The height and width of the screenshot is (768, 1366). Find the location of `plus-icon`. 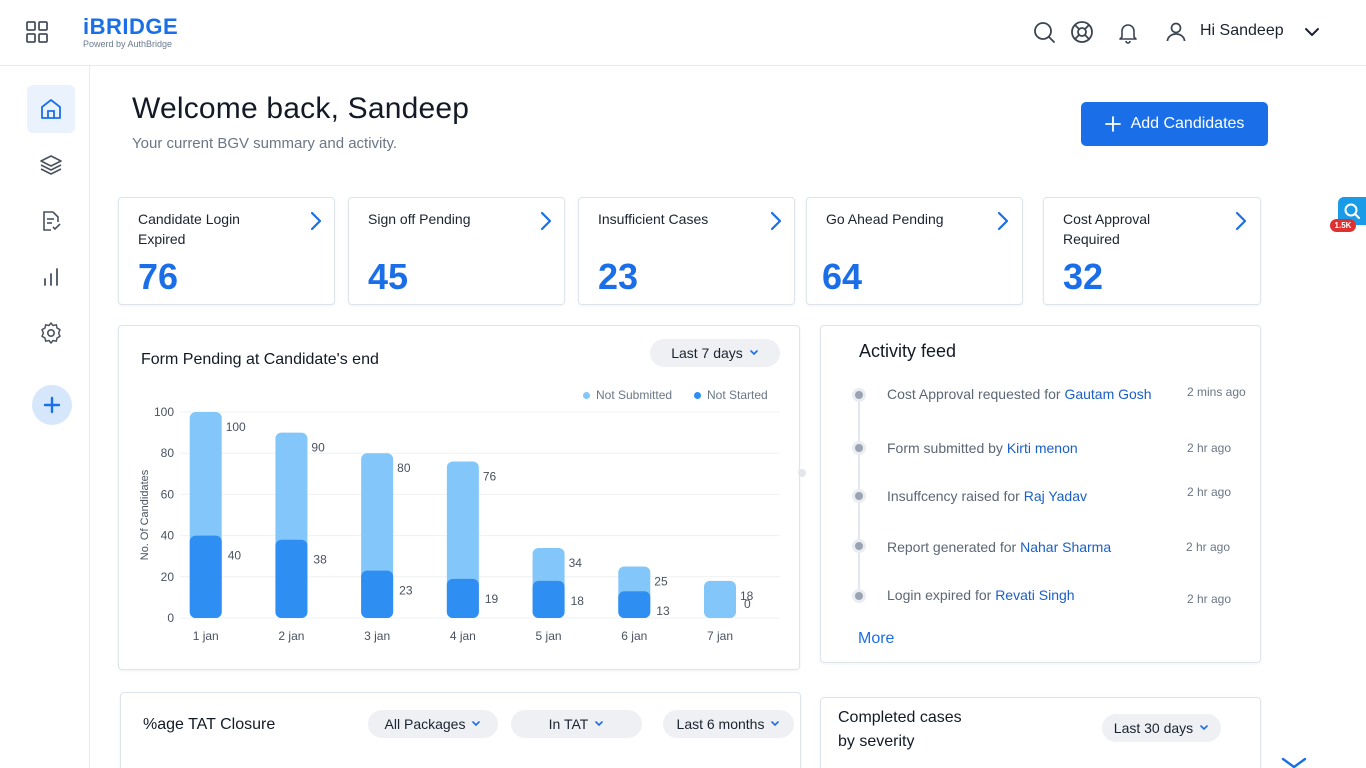

plus-icon is located at coordinates (1112, 124).